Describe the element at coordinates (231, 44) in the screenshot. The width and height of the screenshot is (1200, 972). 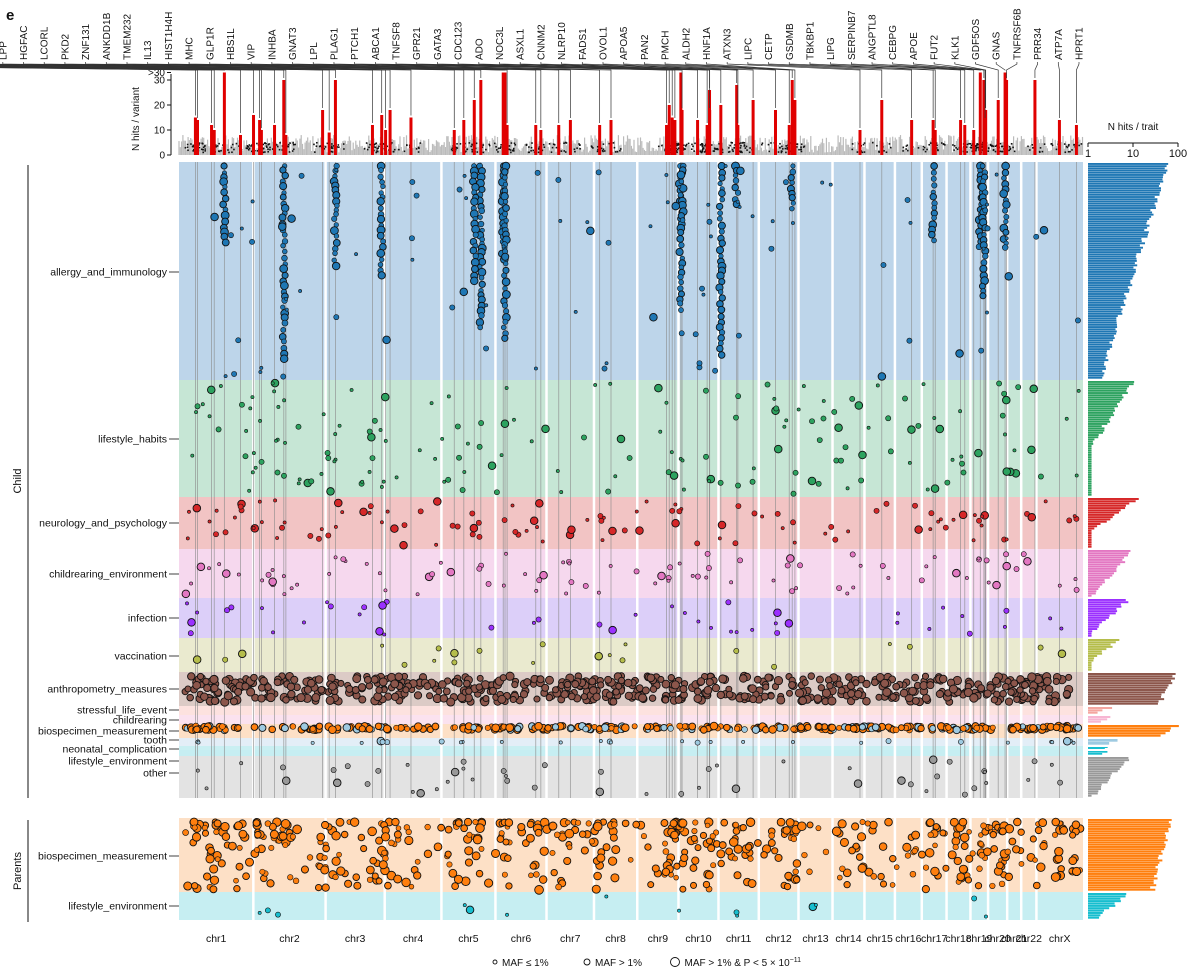
I see `gene-label-HBS1L: HBS1L` at that location.